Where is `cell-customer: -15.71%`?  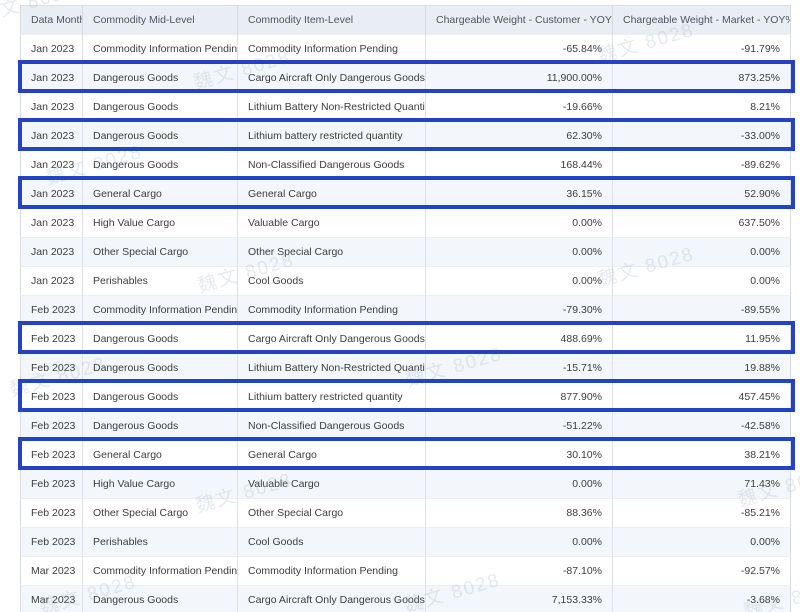
cell-customer: -15.71% is located at coordinates (519, 368).